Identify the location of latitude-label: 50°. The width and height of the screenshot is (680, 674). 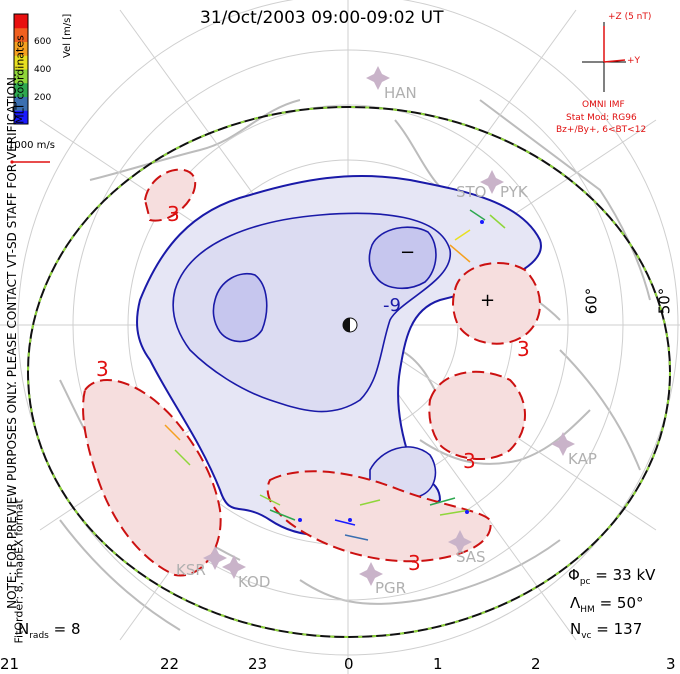
(664, 301).